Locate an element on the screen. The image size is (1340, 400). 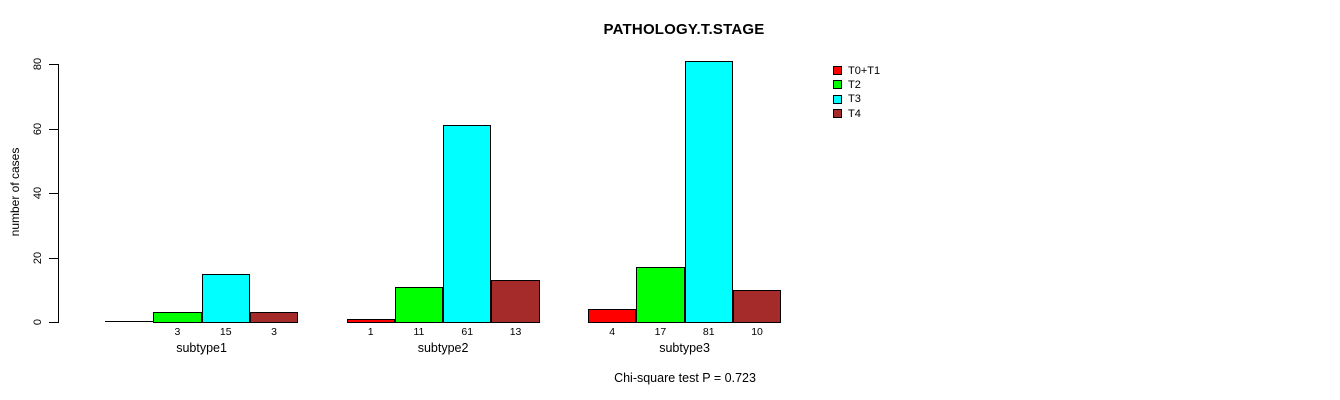
bar-value-label: 15 is located at coordinates (225, 331).